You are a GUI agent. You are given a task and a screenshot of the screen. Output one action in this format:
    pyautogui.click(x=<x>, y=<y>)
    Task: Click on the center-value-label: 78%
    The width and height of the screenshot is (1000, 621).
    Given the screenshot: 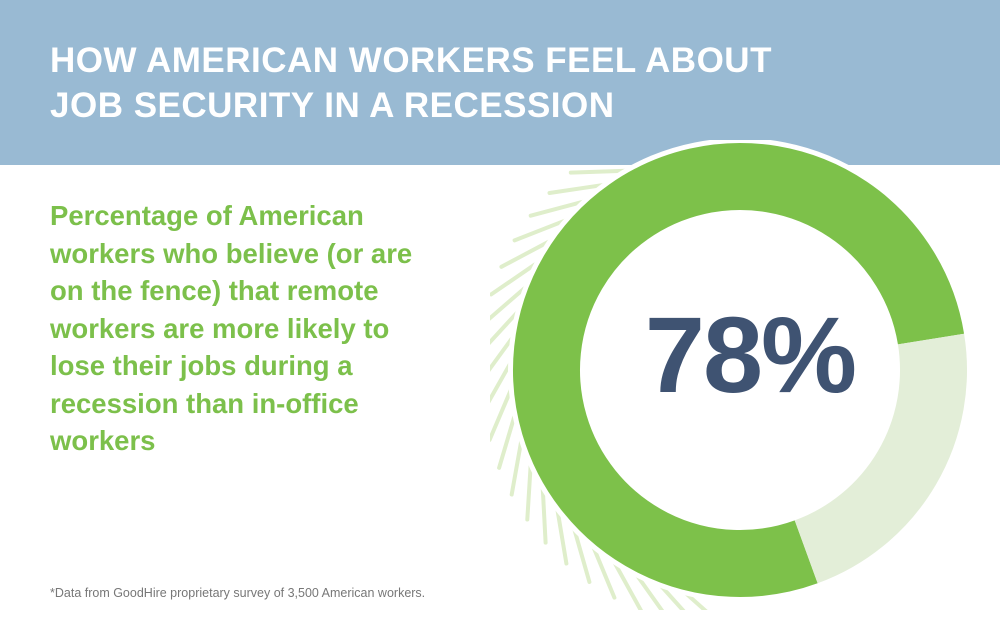 What is the action you would take?
    pyautogui.click(x=750, y=354)
    